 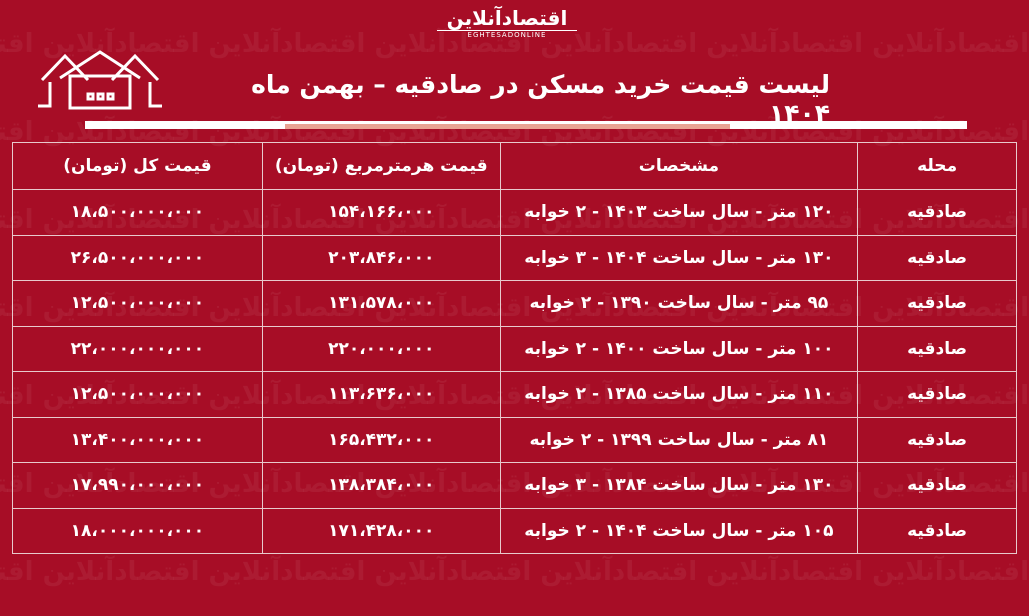 What do you see at coordinates (381, 166) in the screenshot?
I see `header-price-per-sqm: قیمت هرمترمربع (تومان)` at bounding box center [381, 166].